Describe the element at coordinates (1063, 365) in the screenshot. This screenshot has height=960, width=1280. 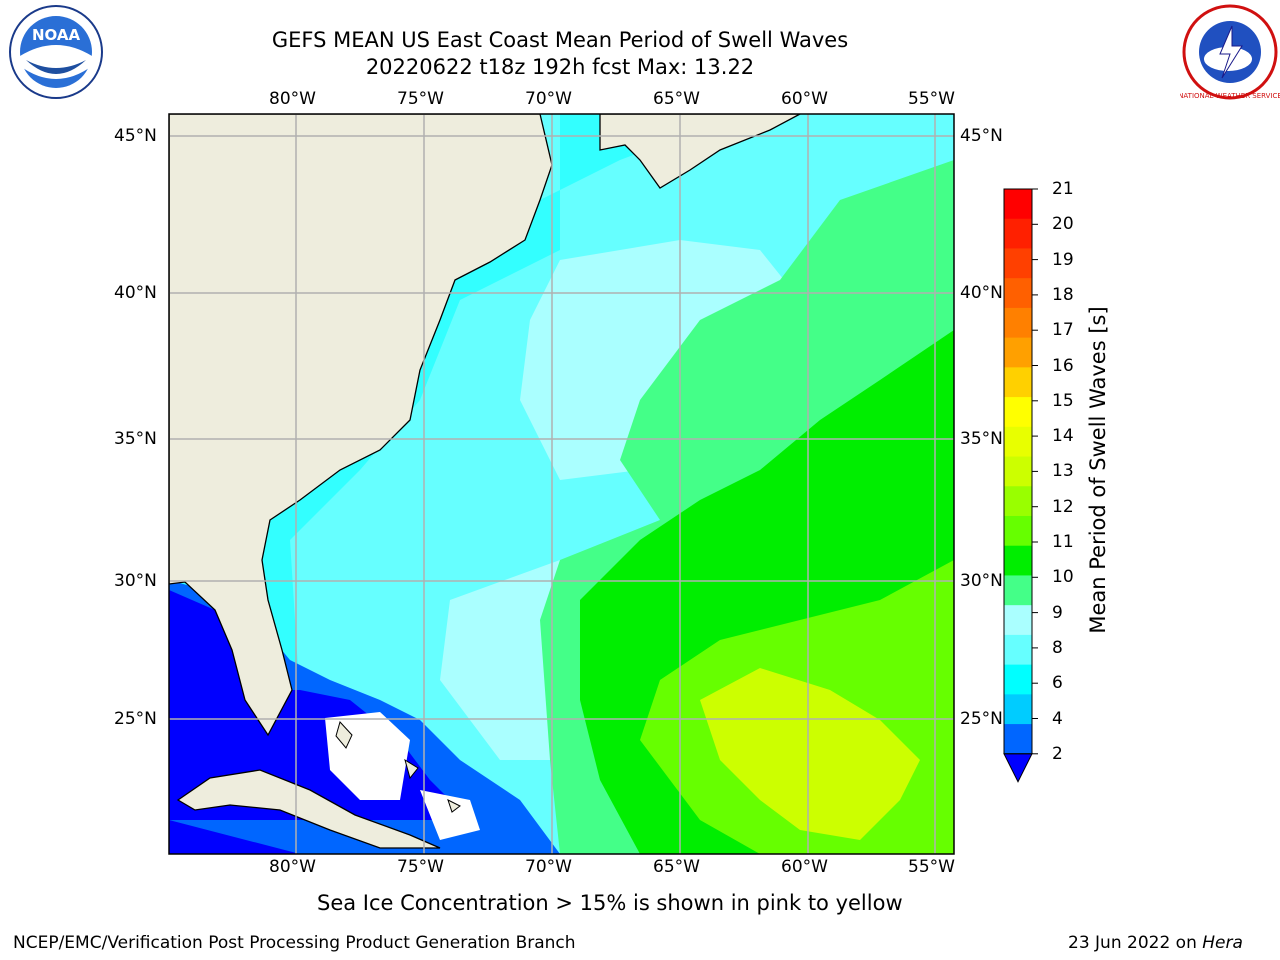
I see `colorbar-tick-label: 16` at that location.